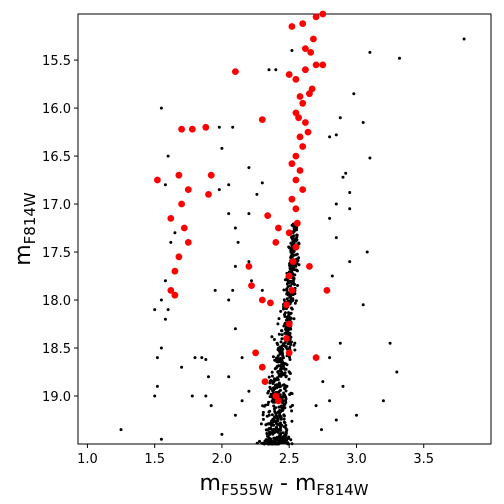 The image size is (504, 504). Describe the element at coordinates (356, 459) in the screenshot. I see `x-tick-label: 3.0` at that location.